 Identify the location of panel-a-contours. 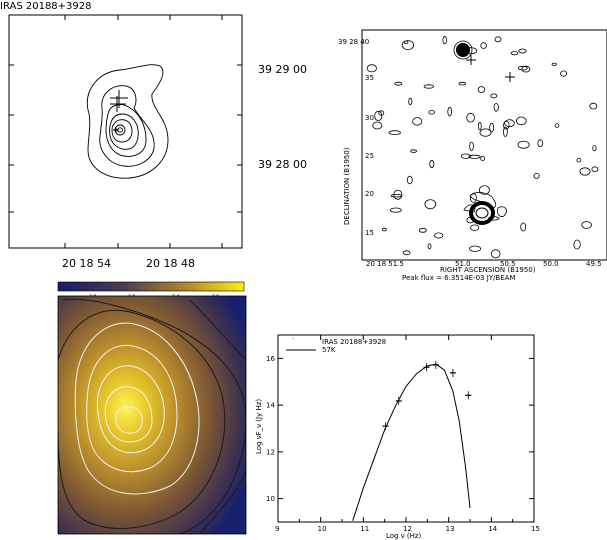
(127, 121).